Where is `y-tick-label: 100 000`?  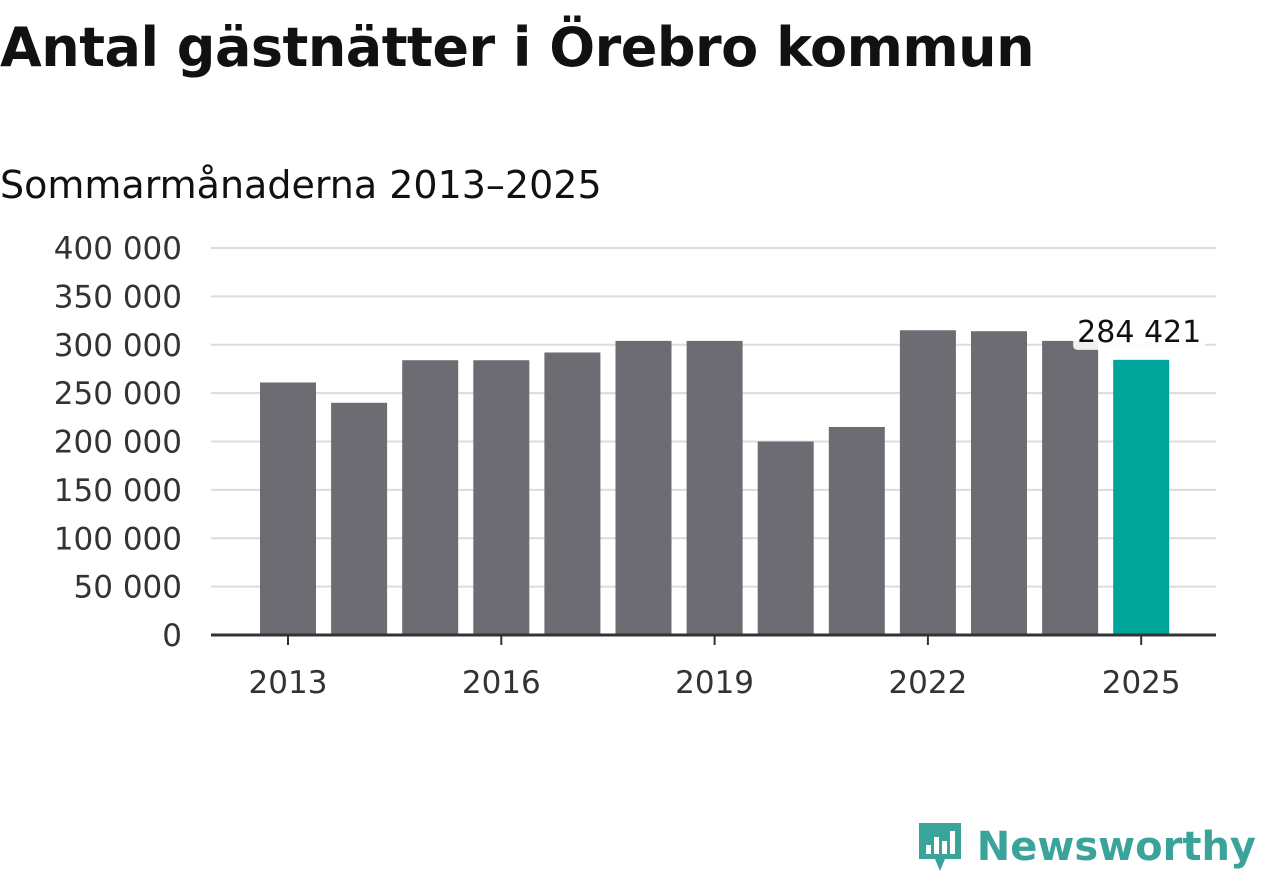
y-tick-label: 100 000 is located at coordinates (118, 539).